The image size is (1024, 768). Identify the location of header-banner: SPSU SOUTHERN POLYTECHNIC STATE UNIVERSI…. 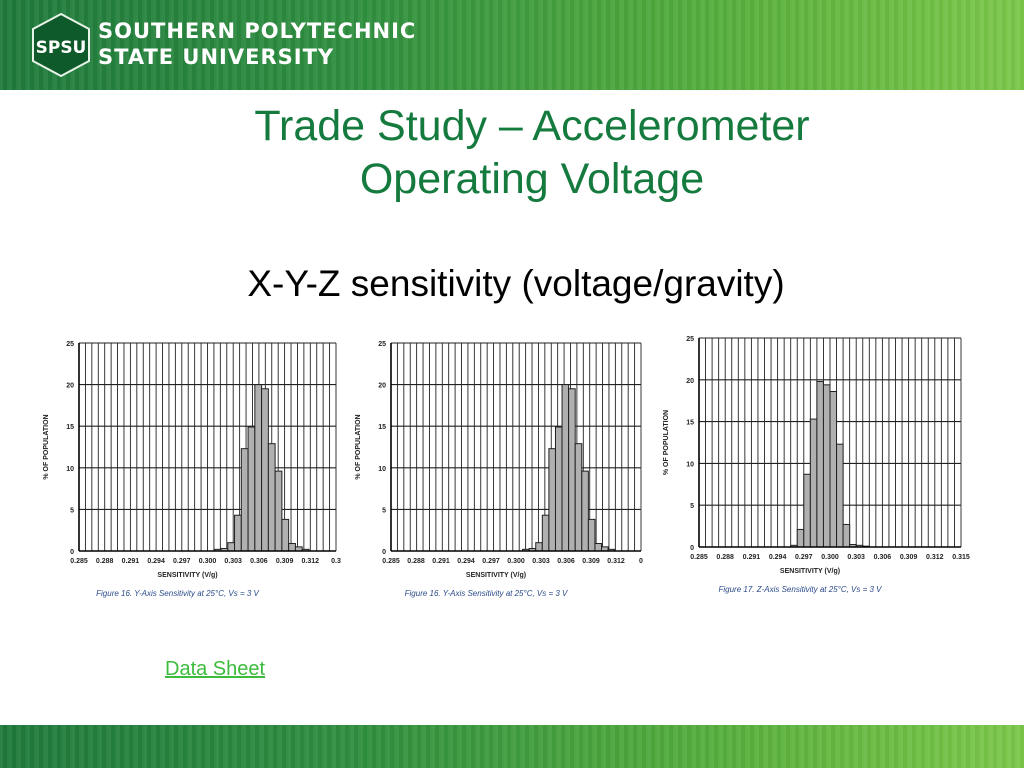
(512, 45).